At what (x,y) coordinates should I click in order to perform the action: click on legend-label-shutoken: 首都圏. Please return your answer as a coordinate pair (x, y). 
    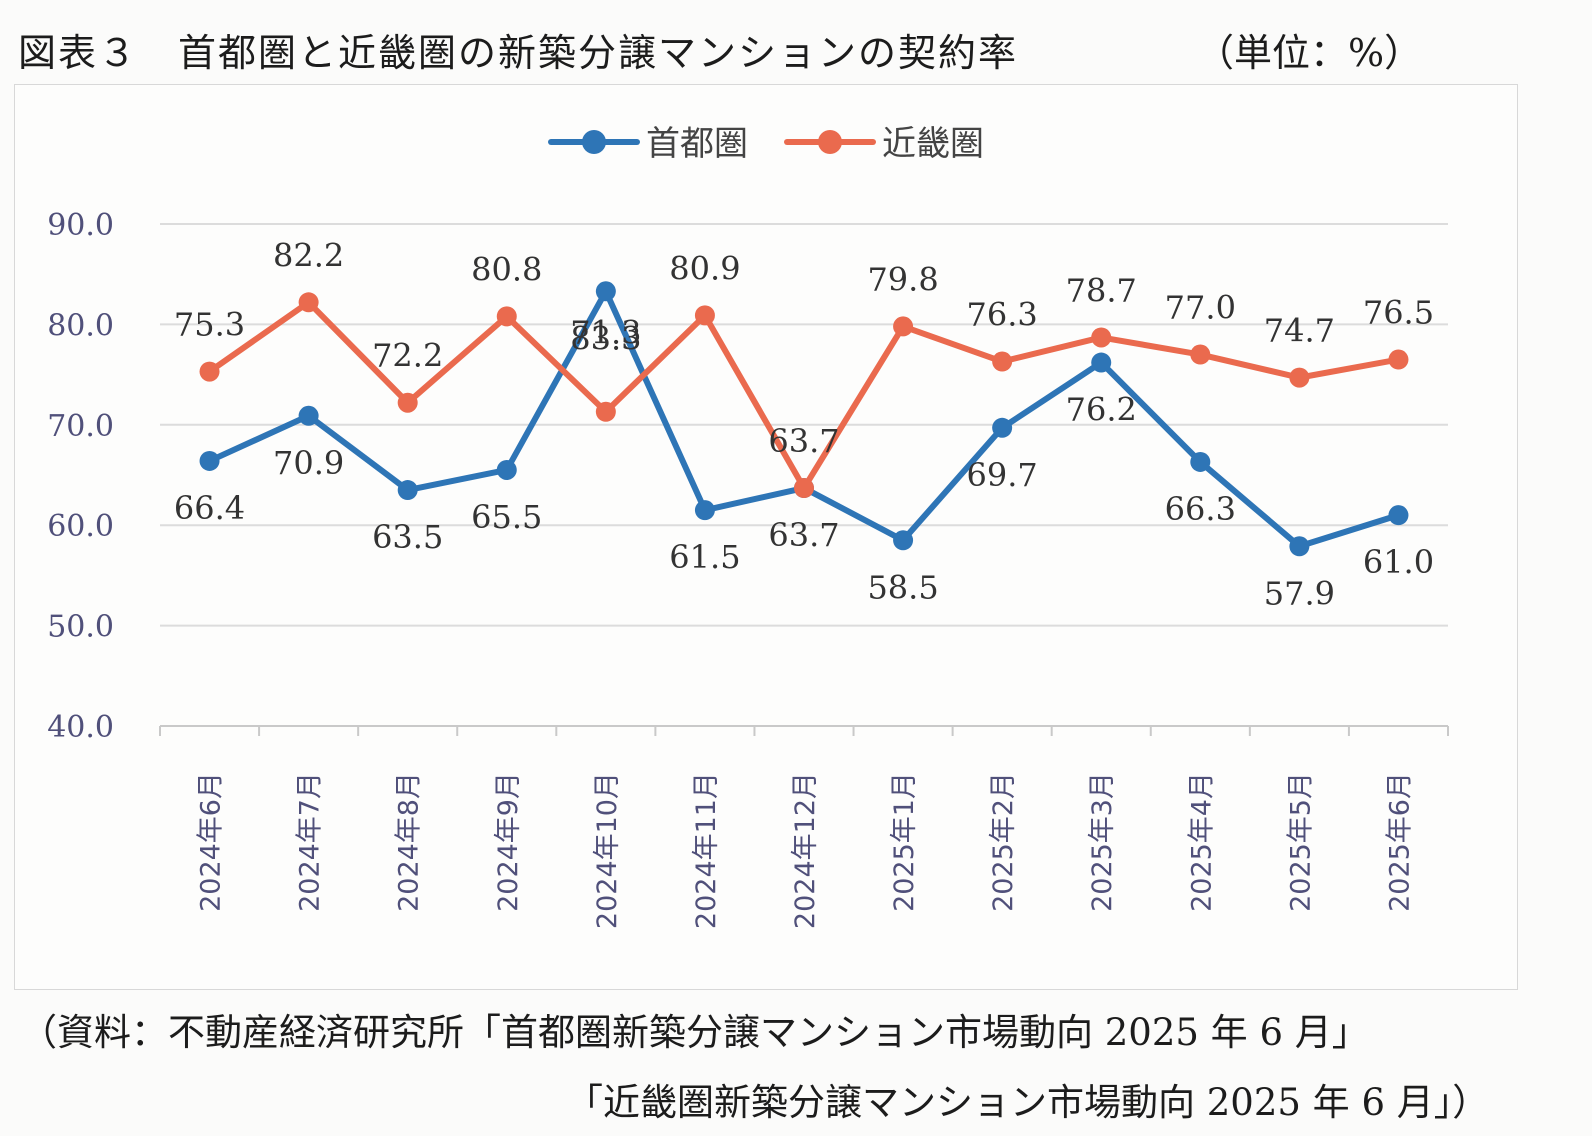
    Looking at the image, I should click on (697, 144).